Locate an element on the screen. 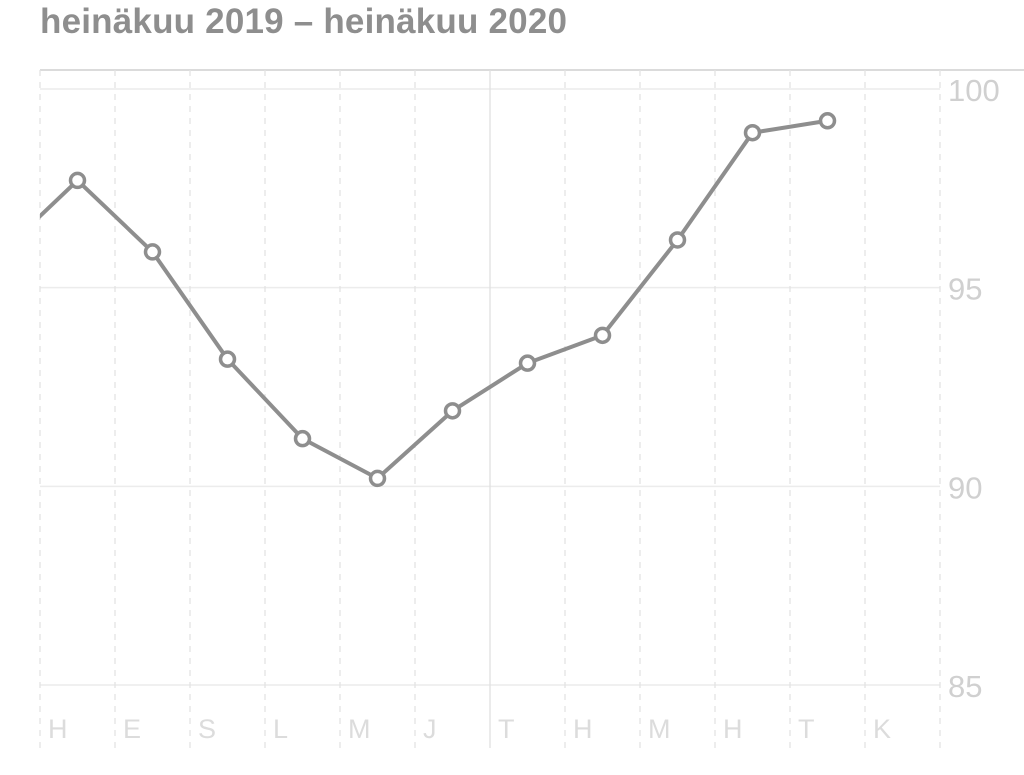 Image resolution: width=1024 pixels, height=775 pixels. y-tick-label: 90 is located at coordinates (965, 487).